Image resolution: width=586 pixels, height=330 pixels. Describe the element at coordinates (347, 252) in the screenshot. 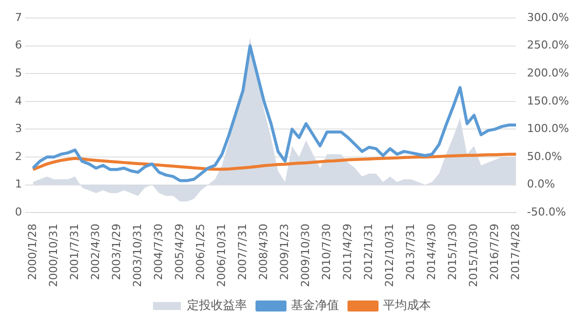

I see `x-tick-label: 2011/4/29` at that location.